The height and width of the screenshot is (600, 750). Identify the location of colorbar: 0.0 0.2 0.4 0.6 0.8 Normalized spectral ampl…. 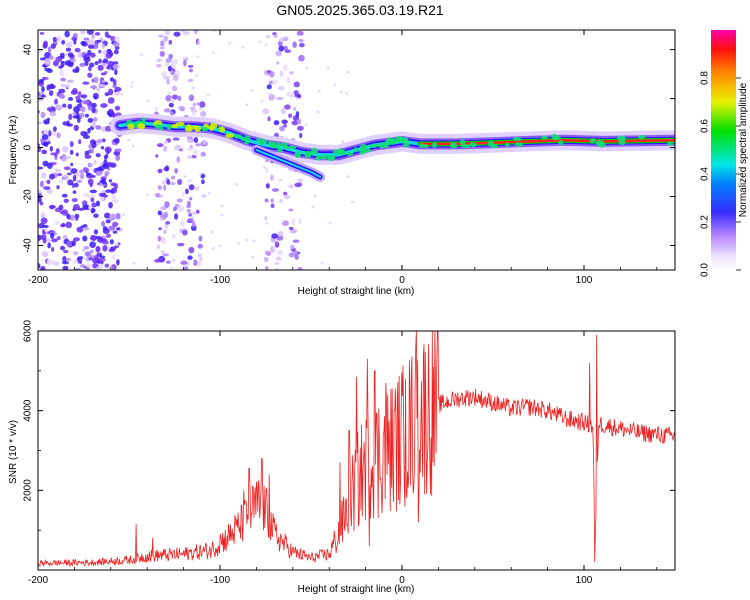
(724, 153).